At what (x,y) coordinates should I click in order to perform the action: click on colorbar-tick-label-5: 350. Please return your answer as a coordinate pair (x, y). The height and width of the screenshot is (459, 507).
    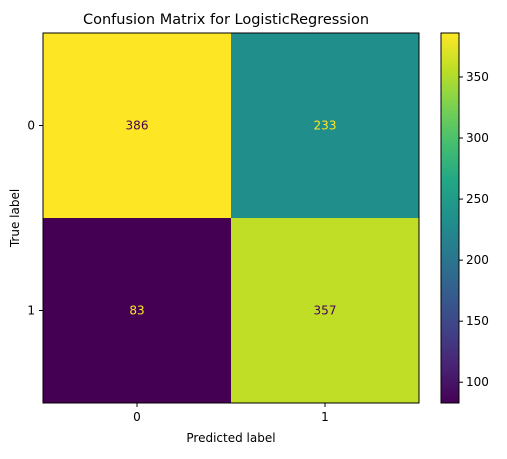
    Looking at the image, I should click on (477, 77).